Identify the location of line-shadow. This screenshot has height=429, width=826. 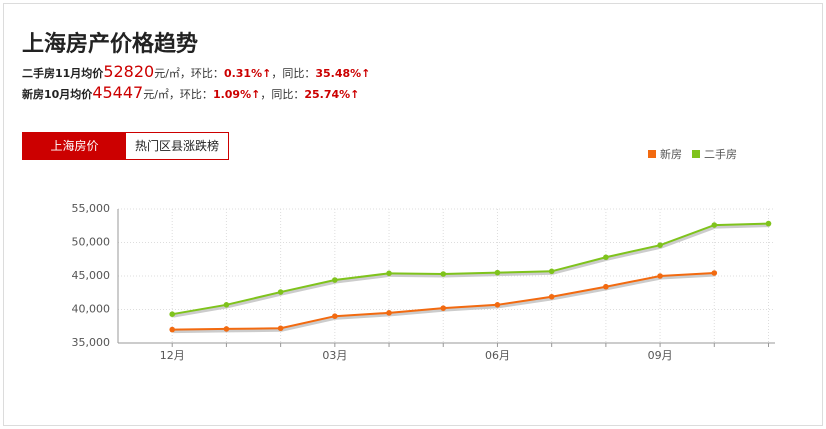
(444, 303).